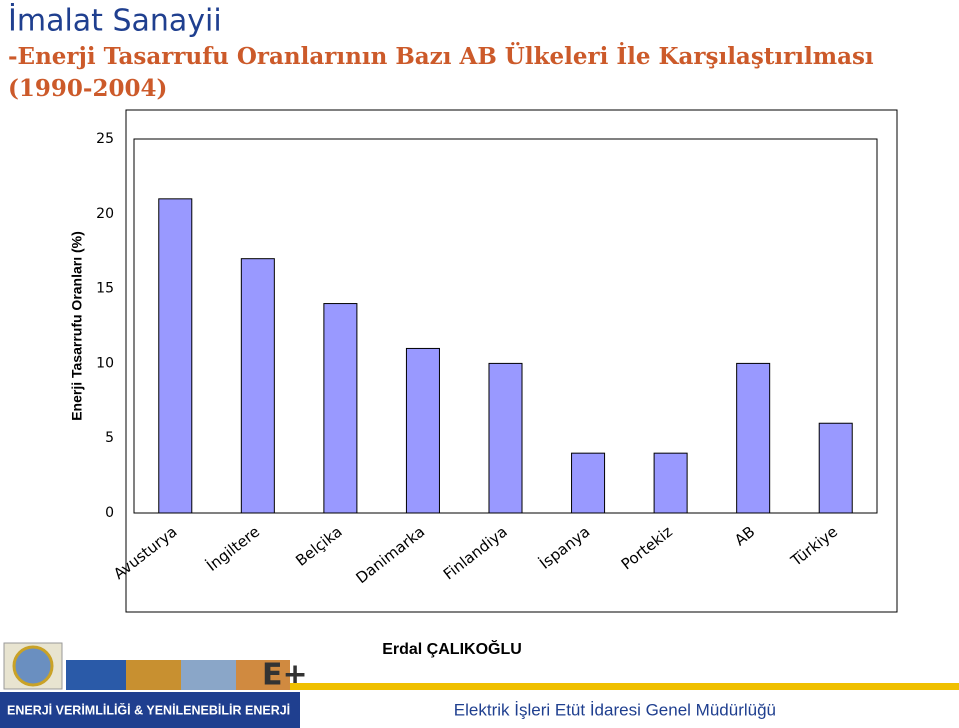 This screenshot has width=959, height=728. What do you see at coordinates (452, 648) in the screenshot?
I see `author: Erdal ÇALIKOĞLU` at bounding box center [452, 648].